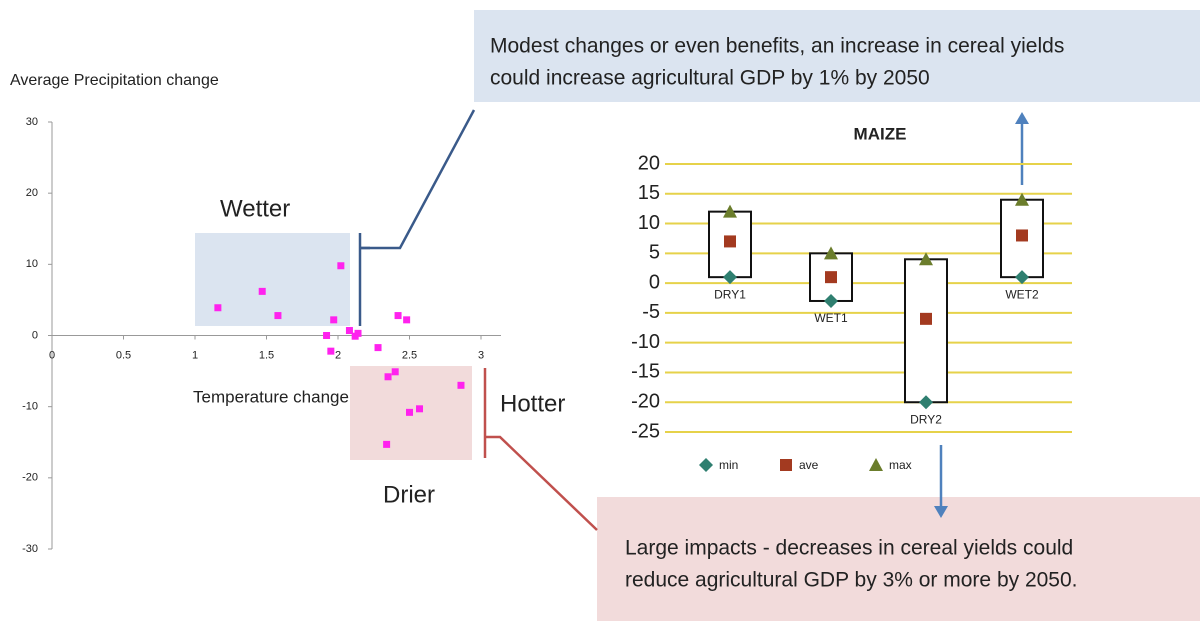  I want to click on y-tick-label: 15, so click(649, 193).